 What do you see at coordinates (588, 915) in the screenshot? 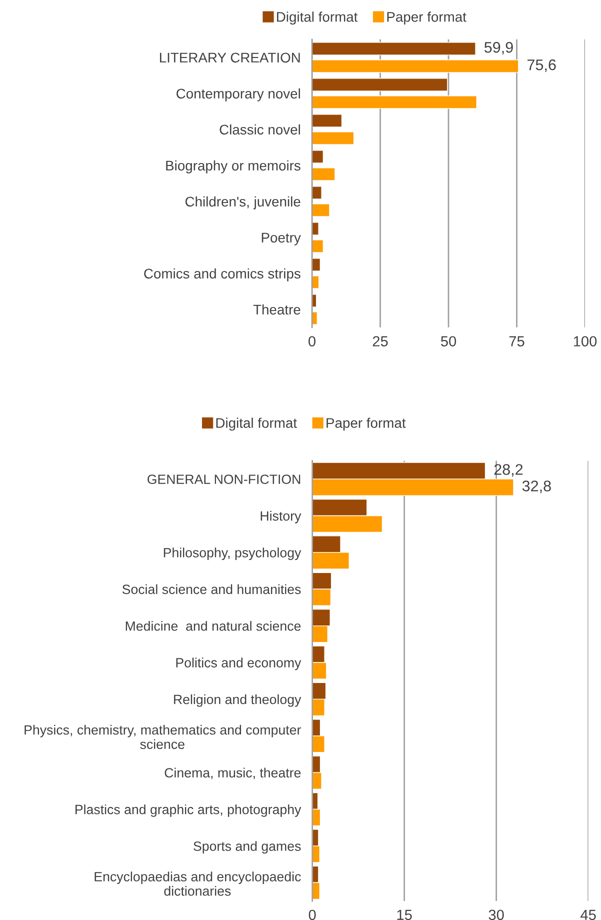
I see `x-tick-label: 45` at bounding box center [588, 915].